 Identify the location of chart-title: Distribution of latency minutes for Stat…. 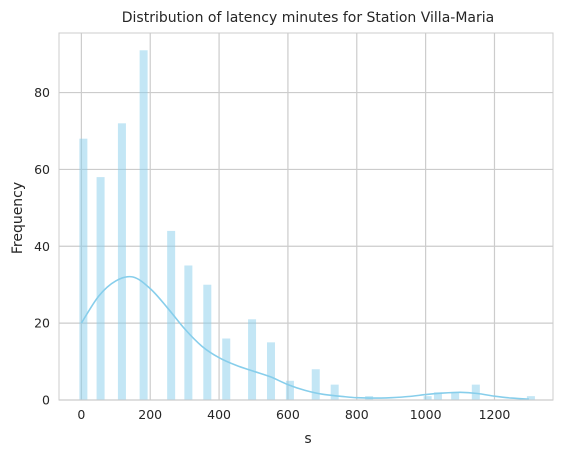
(308, 18).